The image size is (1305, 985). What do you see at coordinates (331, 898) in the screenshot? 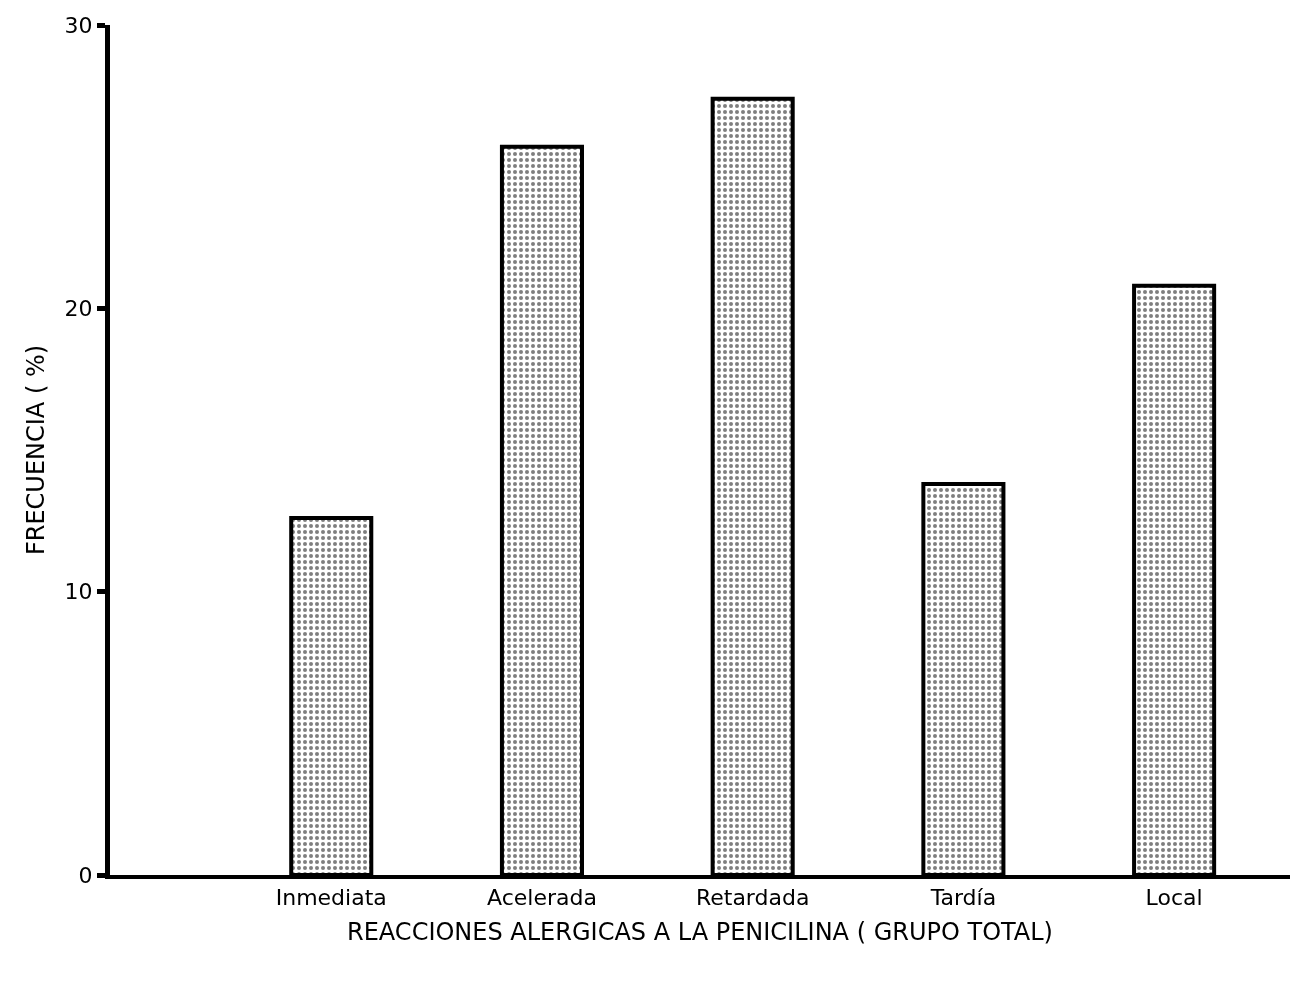
I see `x-tick-label: Inmediata` at bounding box center [331, 898].